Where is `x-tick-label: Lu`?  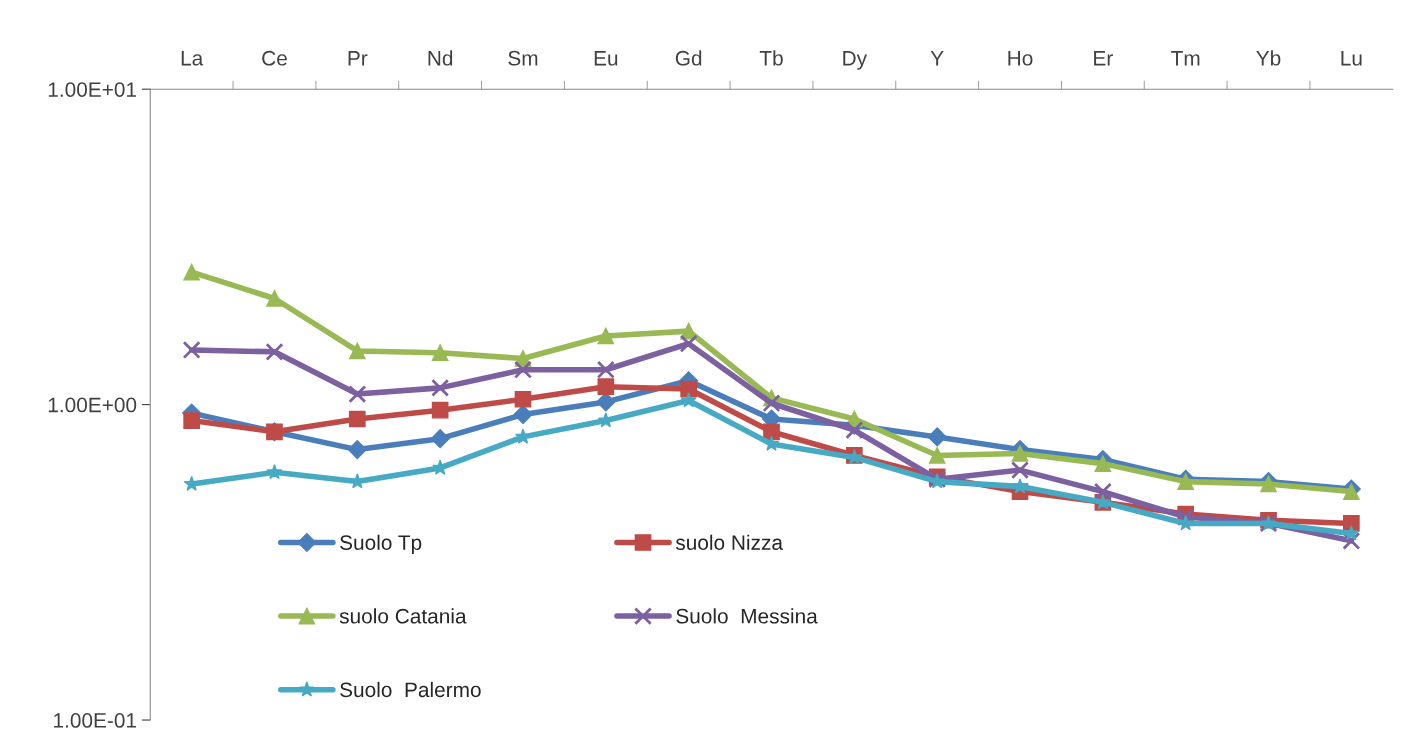
x-tick-label: Lu is located at coordinates (1351, 58).